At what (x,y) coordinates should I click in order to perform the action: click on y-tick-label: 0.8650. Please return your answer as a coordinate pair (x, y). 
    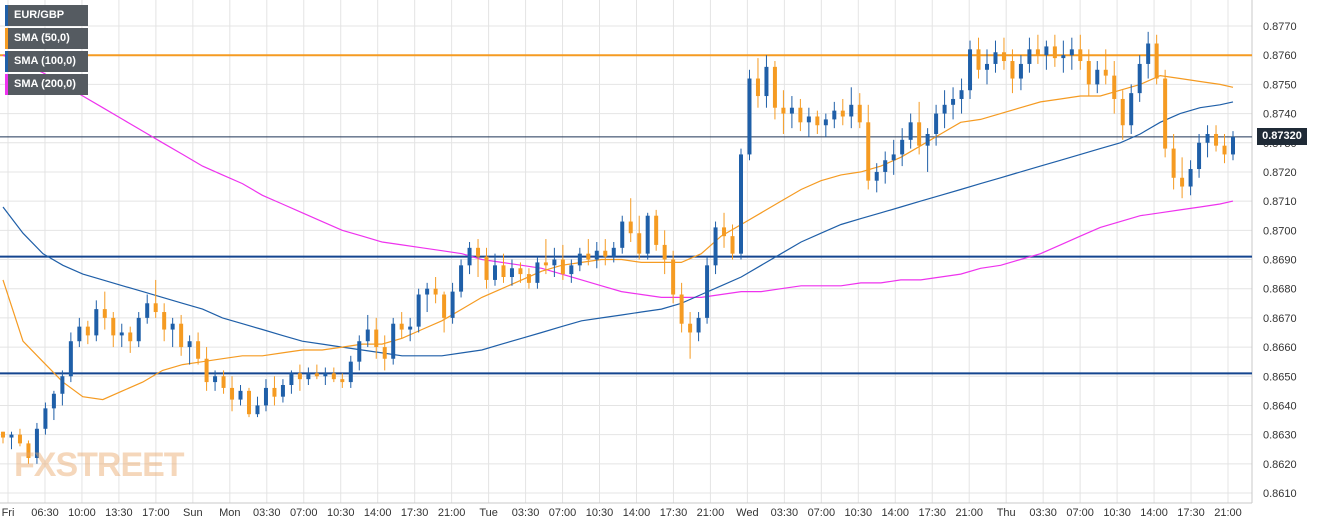
    Looking at the image, I should click on (1280, 377).